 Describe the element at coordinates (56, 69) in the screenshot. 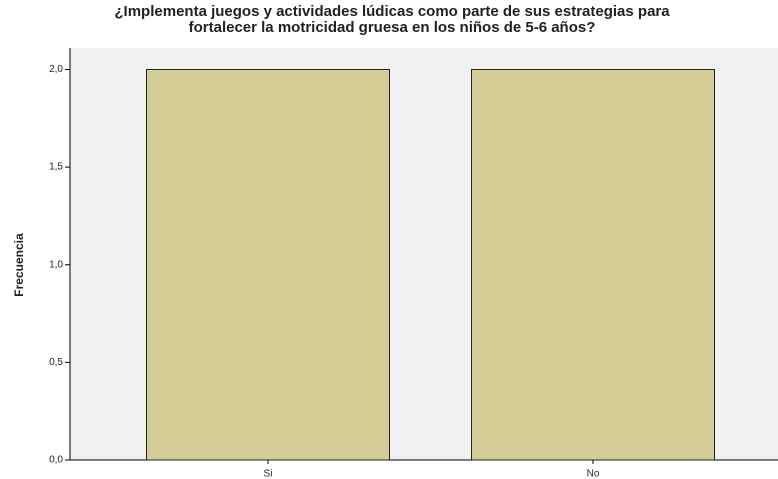

I see `y-tick-label: 2,0` at that location.